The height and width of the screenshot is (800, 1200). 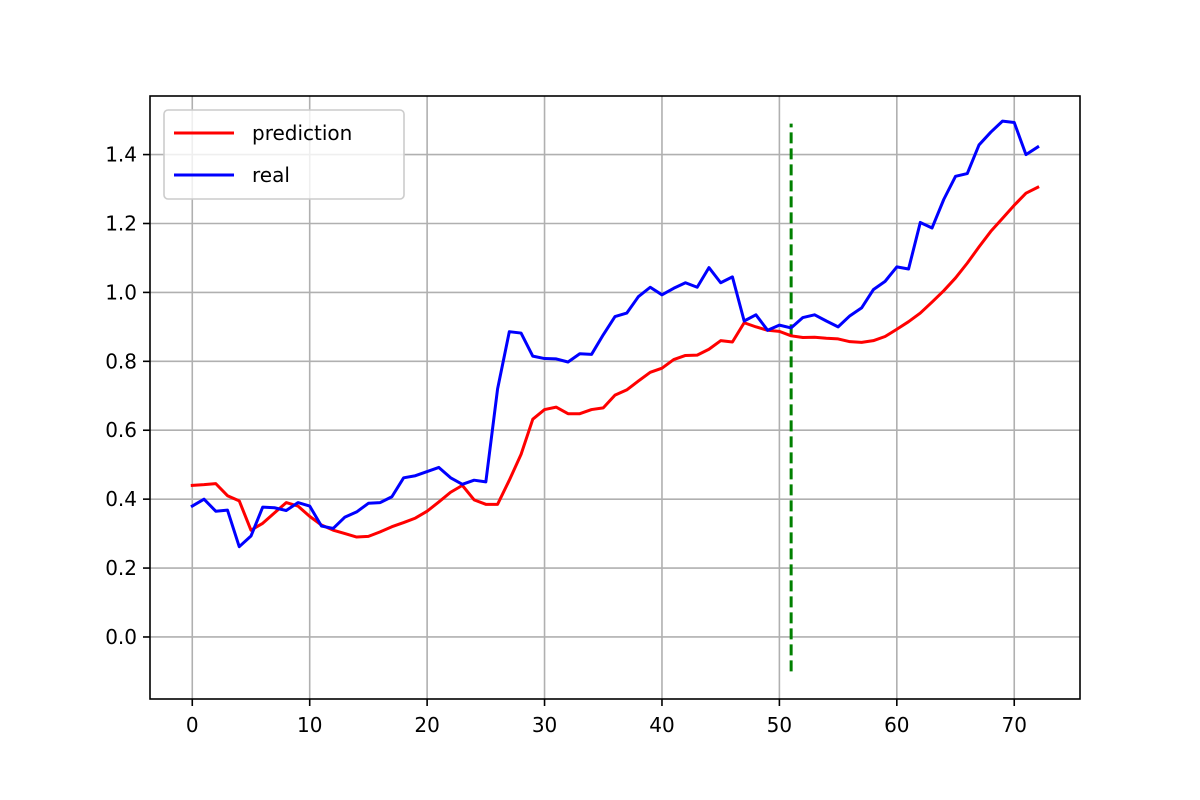 What do you see at coordinates (1014, 725) in the screenshot?
I see `x-tick-label: 70` at bounding box center [1014, 725].